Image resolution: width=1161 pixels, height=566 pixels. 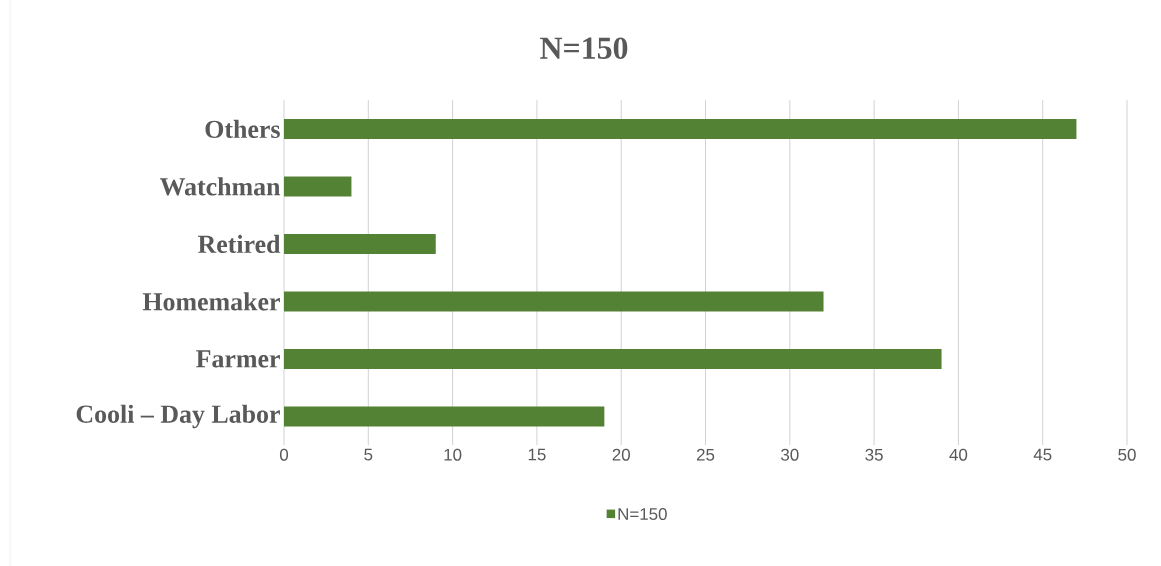 I want to click on y-tick-label: Cooli – Day Labor, so click(x=178, y=416).